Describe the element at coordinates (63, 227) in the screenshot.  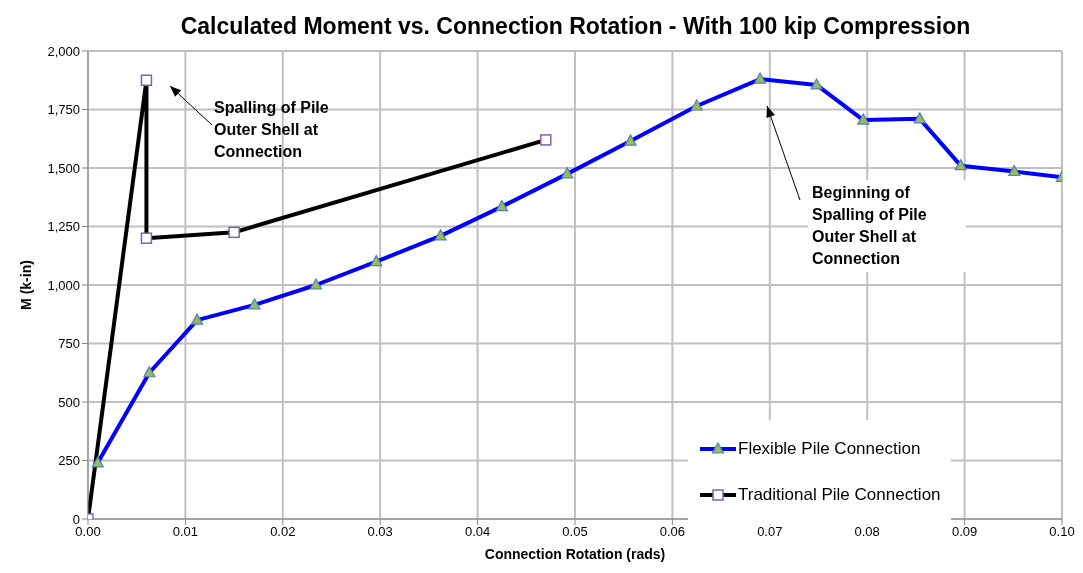
I see `y-tick-label: 1,250` at that location.